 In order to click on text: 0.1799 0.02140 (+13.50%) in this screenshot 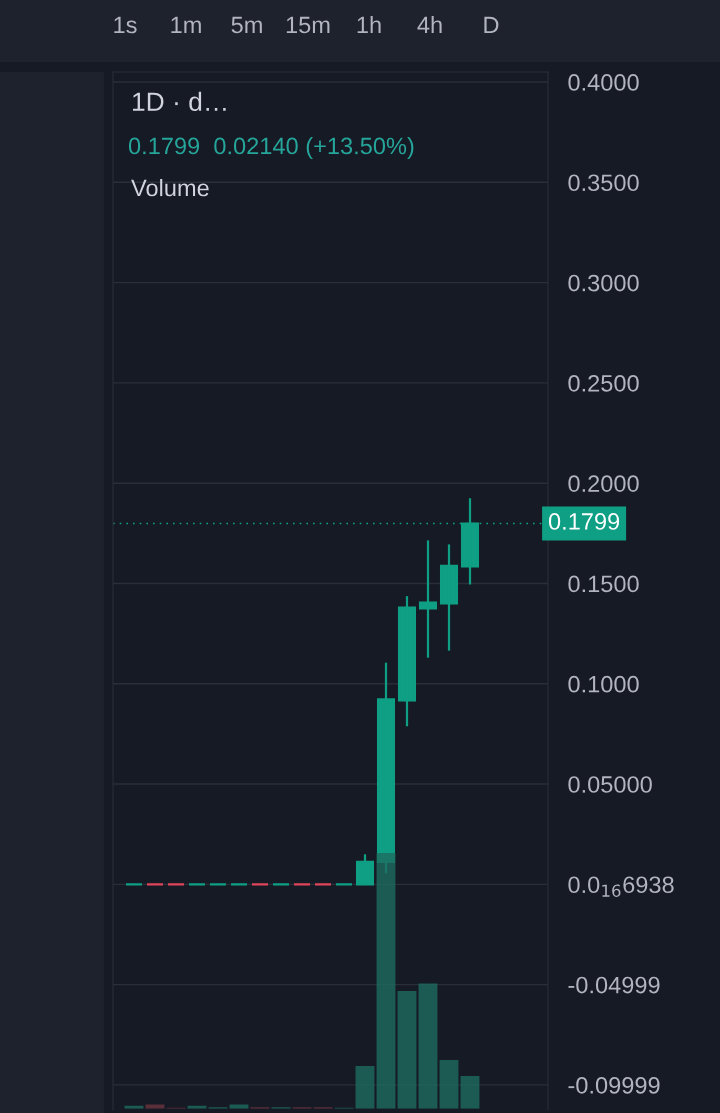, I will do `click(271, 148)`.